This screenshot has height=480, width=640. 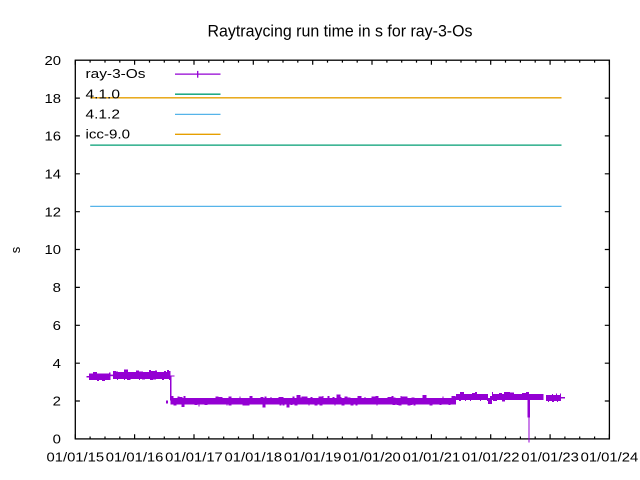 What do you see at coordinates (53, 249) in the screenshot?
I see `svg-text: 10` at bounding box center [53, 249].